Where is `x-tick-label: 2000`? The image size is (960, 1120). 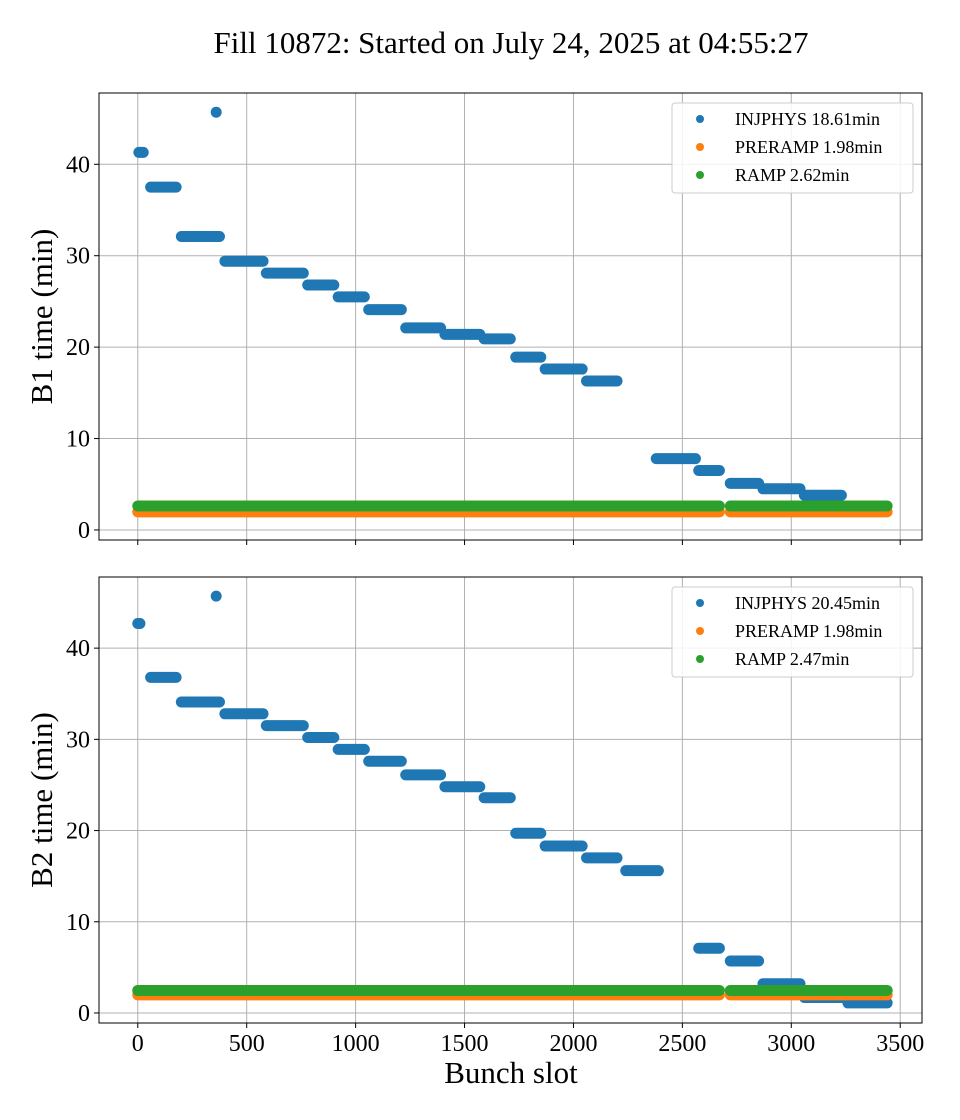 x-tick-label: 2000 is located at coordinates (573, 1044).